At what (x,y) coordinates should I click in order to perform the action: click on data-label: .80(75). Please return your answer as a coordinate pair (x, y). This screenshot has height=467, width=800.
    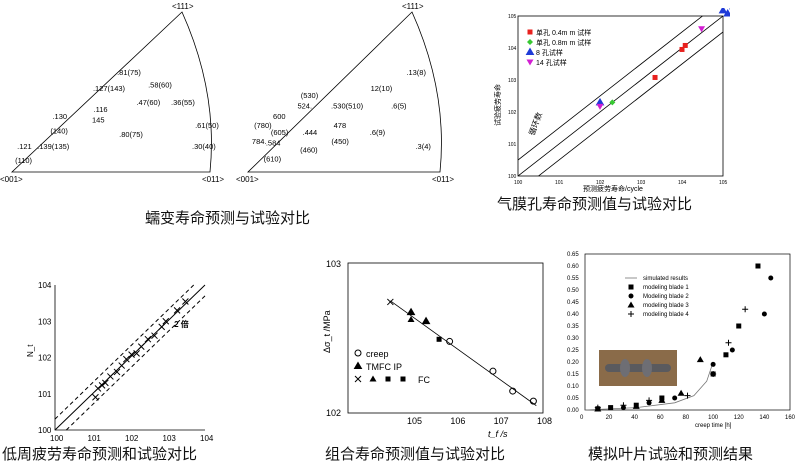
    Looking at the image, I should click on (131, 134).